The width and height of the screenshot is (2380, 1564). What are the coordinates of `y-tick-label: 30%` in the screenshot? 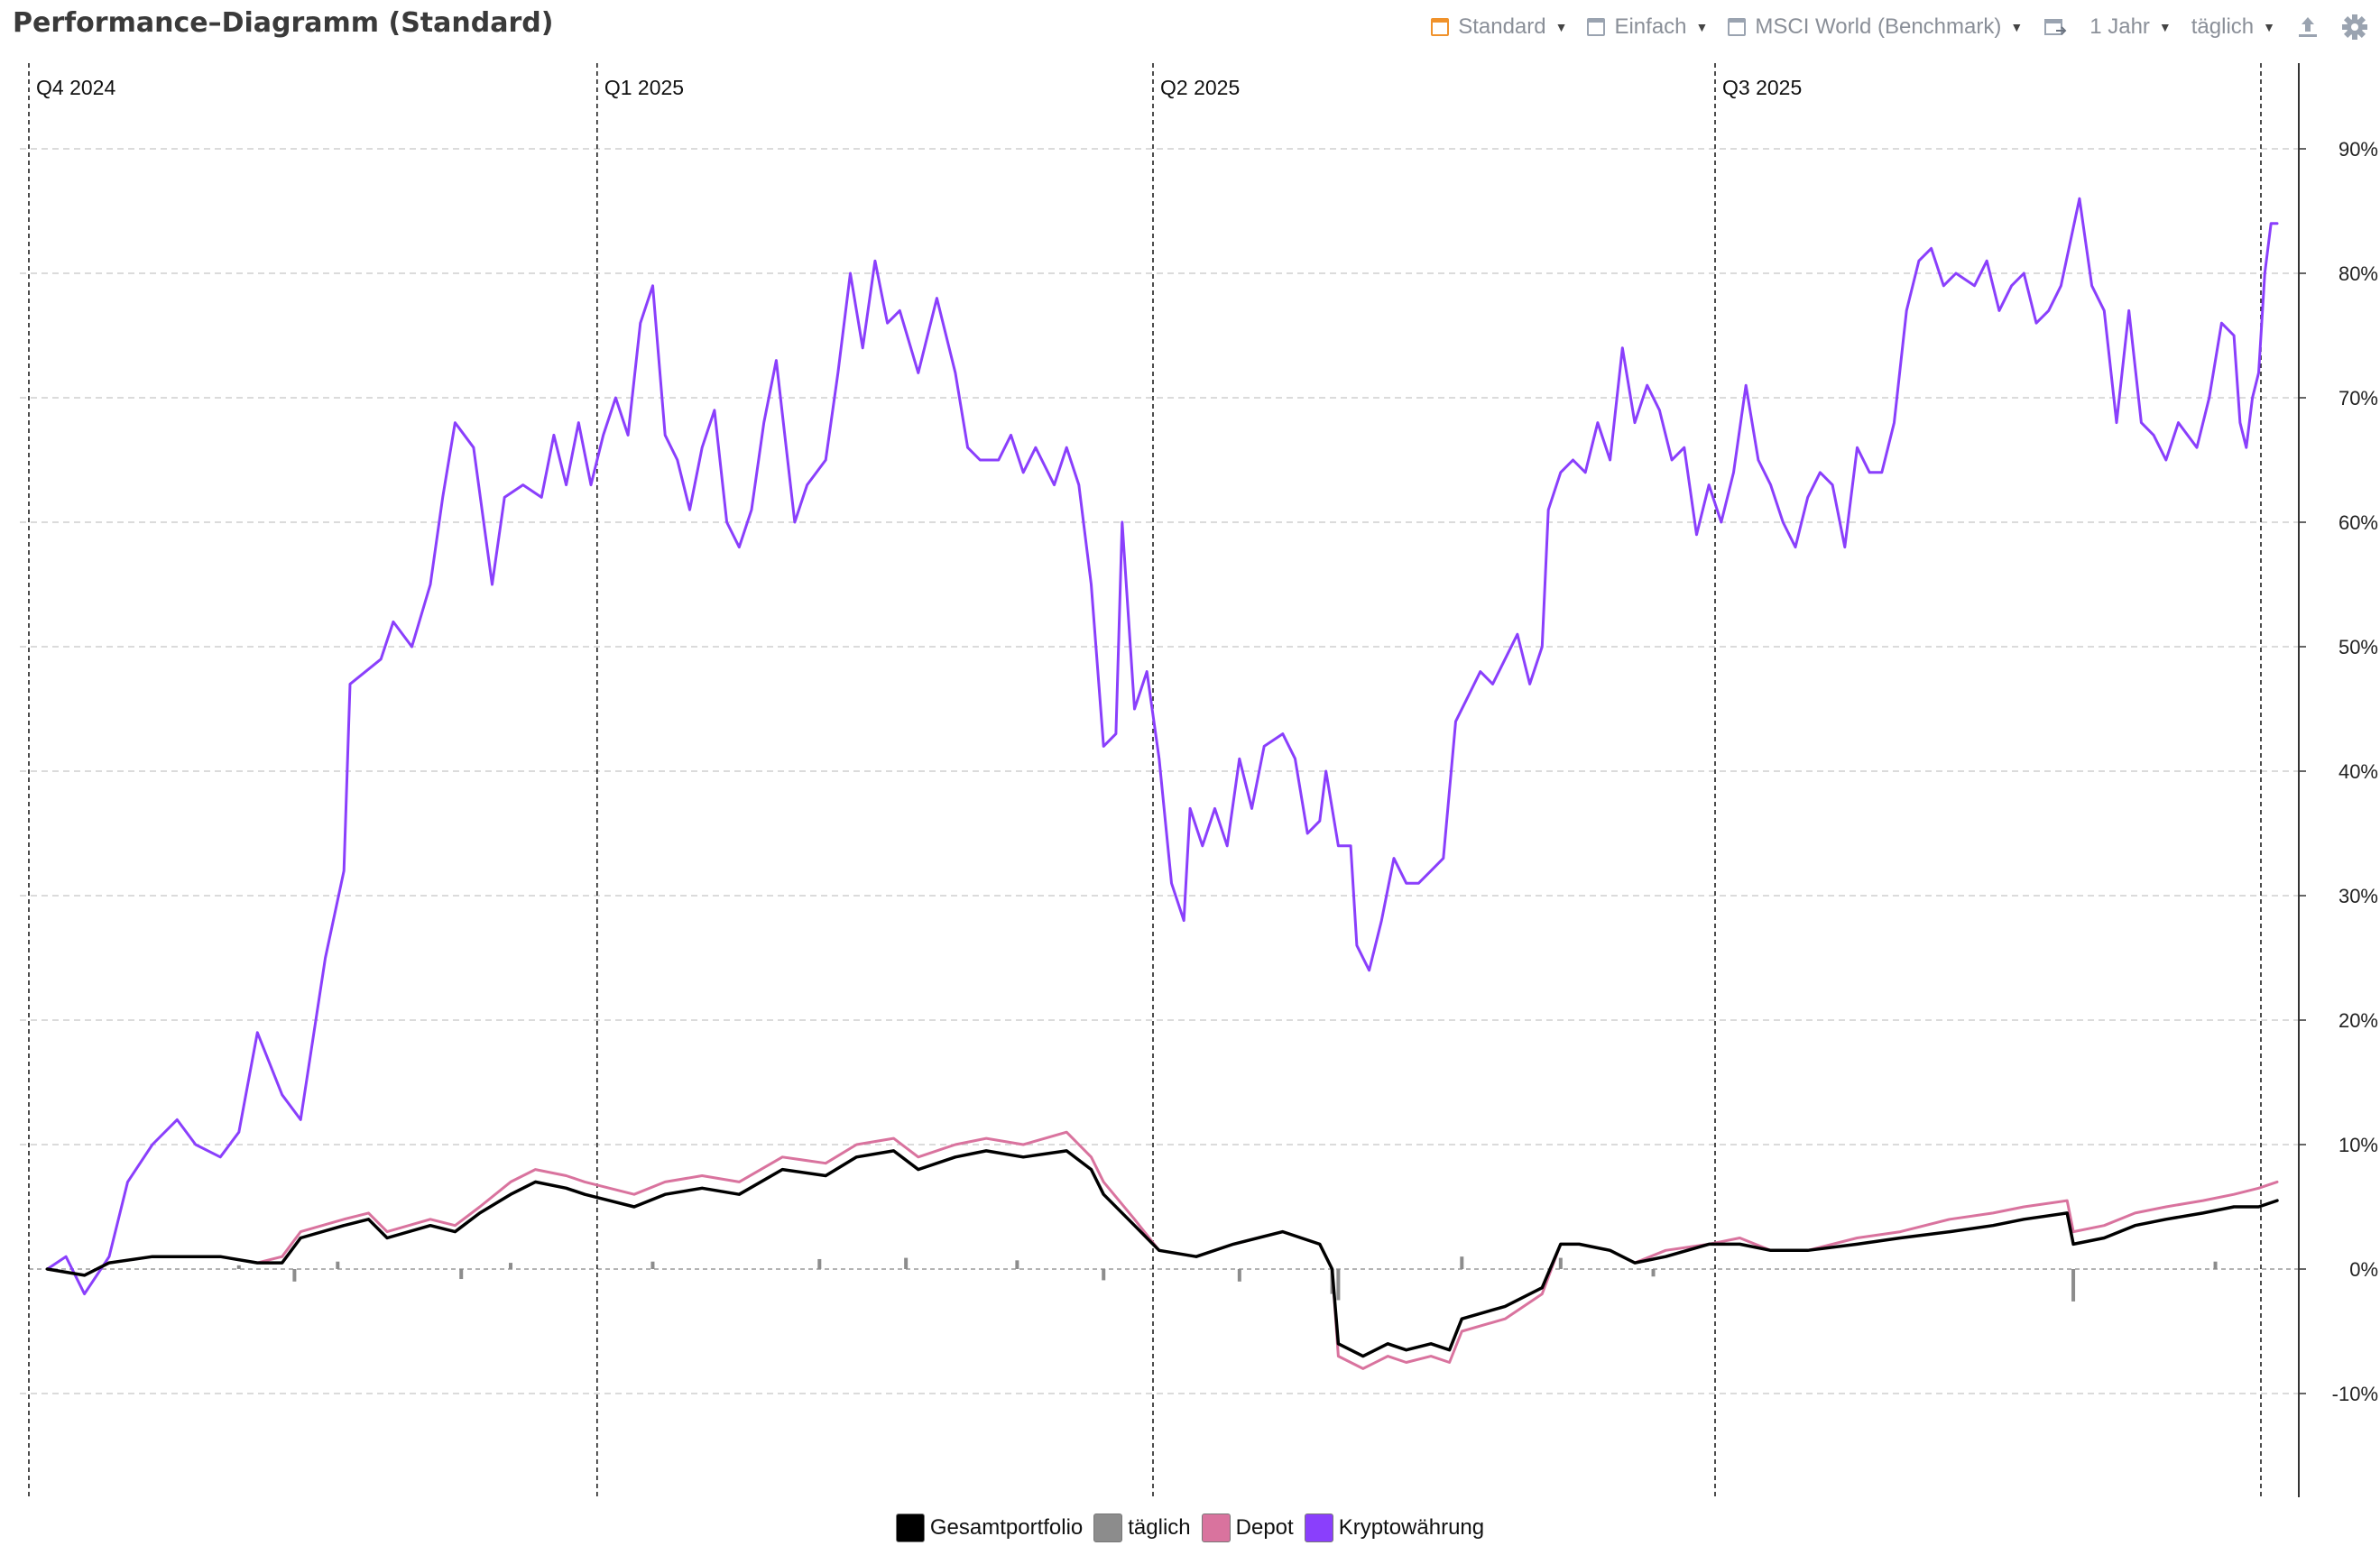 It's located at (2358, 896).